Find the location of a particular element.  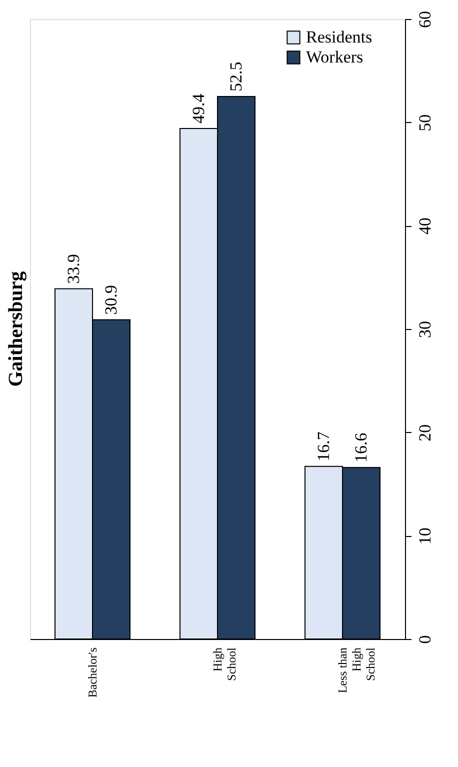

data-label: 33.9 is located at coordinates (73, 269).